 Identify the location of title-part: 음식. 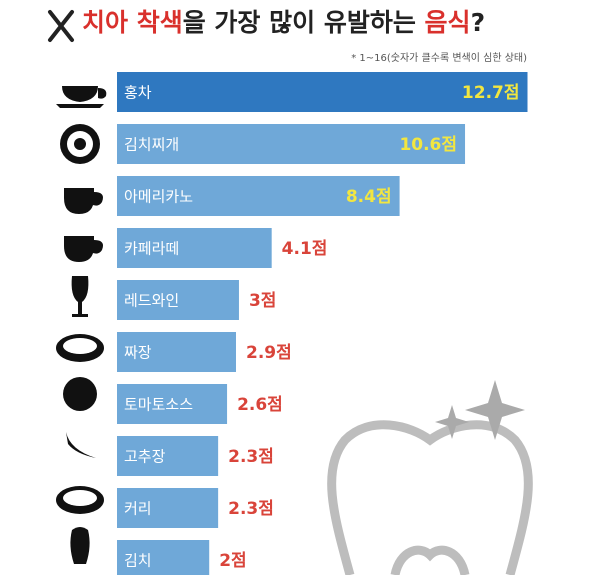
(448, 22).